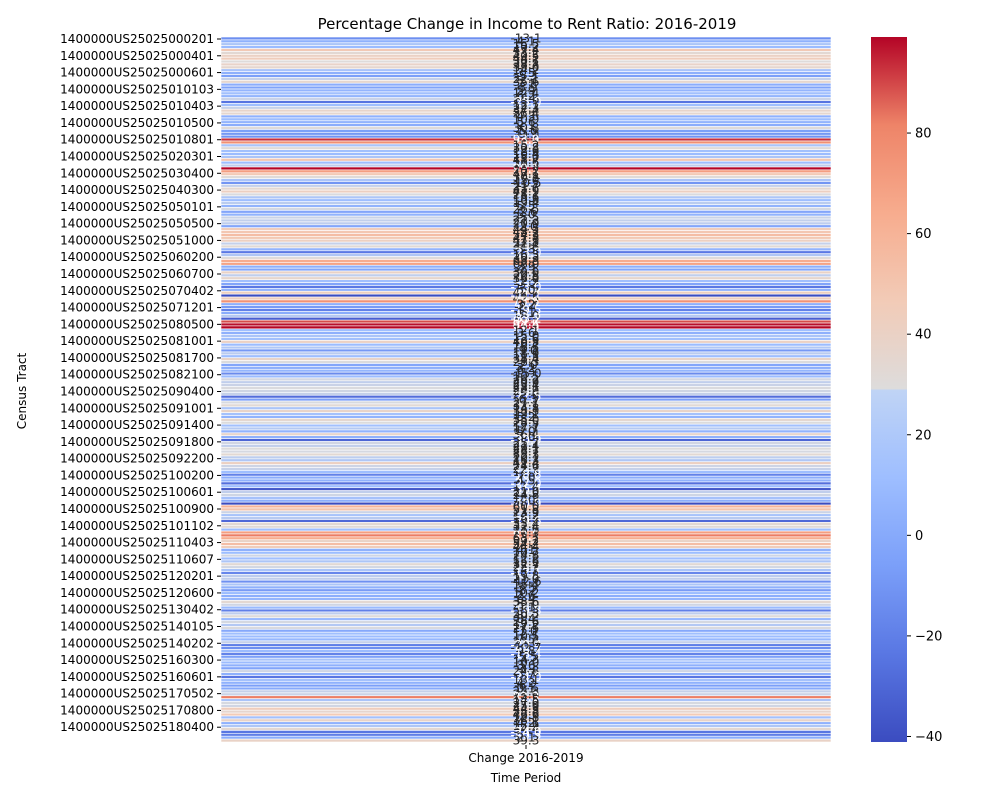  I want to click on y-tick-label: 1400000US25025010103, so click(137, 89).